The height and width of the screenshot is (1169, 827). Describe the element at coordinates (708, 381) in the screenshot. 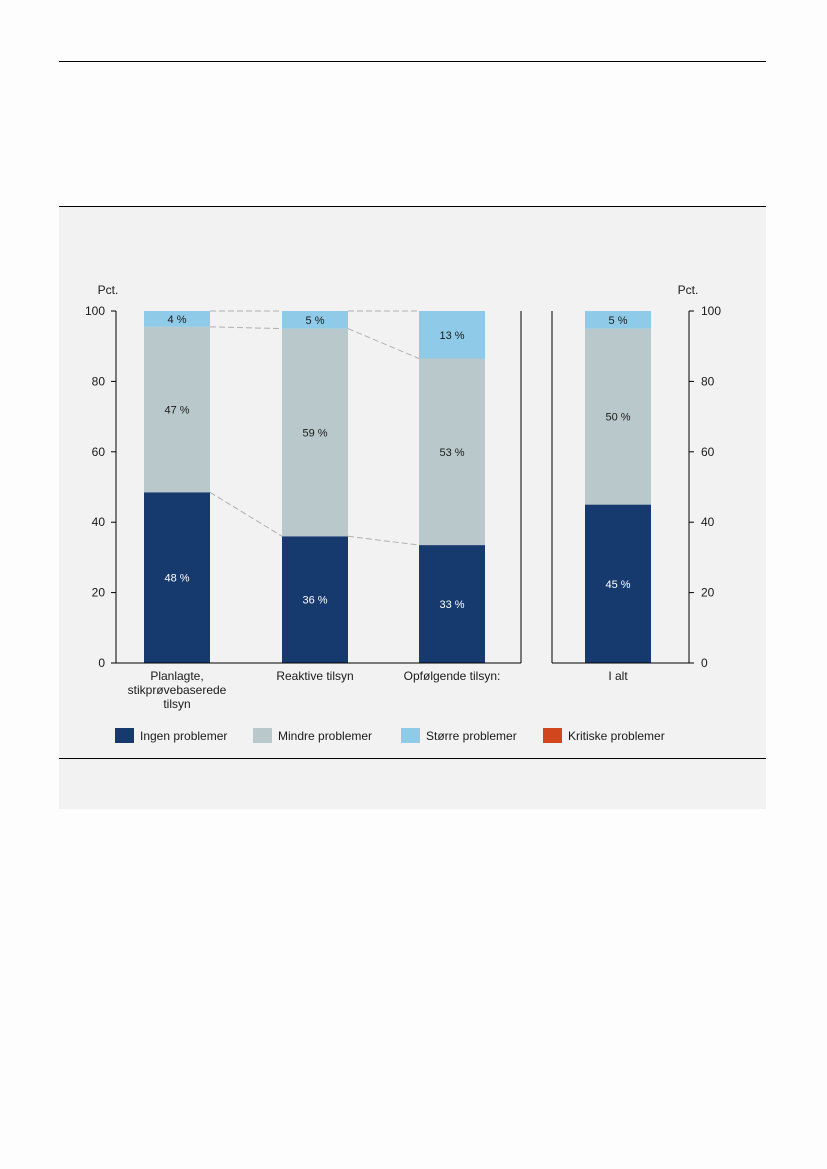

I see `y-tick-label-right: 80` at that location.